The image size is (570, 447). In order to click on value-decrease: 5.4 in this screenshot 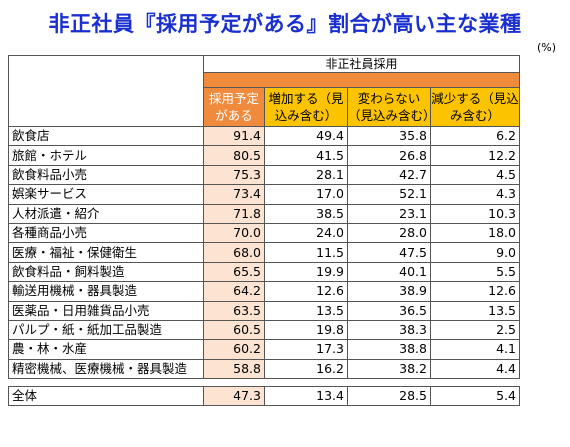, I will do `click(475, 396)`.